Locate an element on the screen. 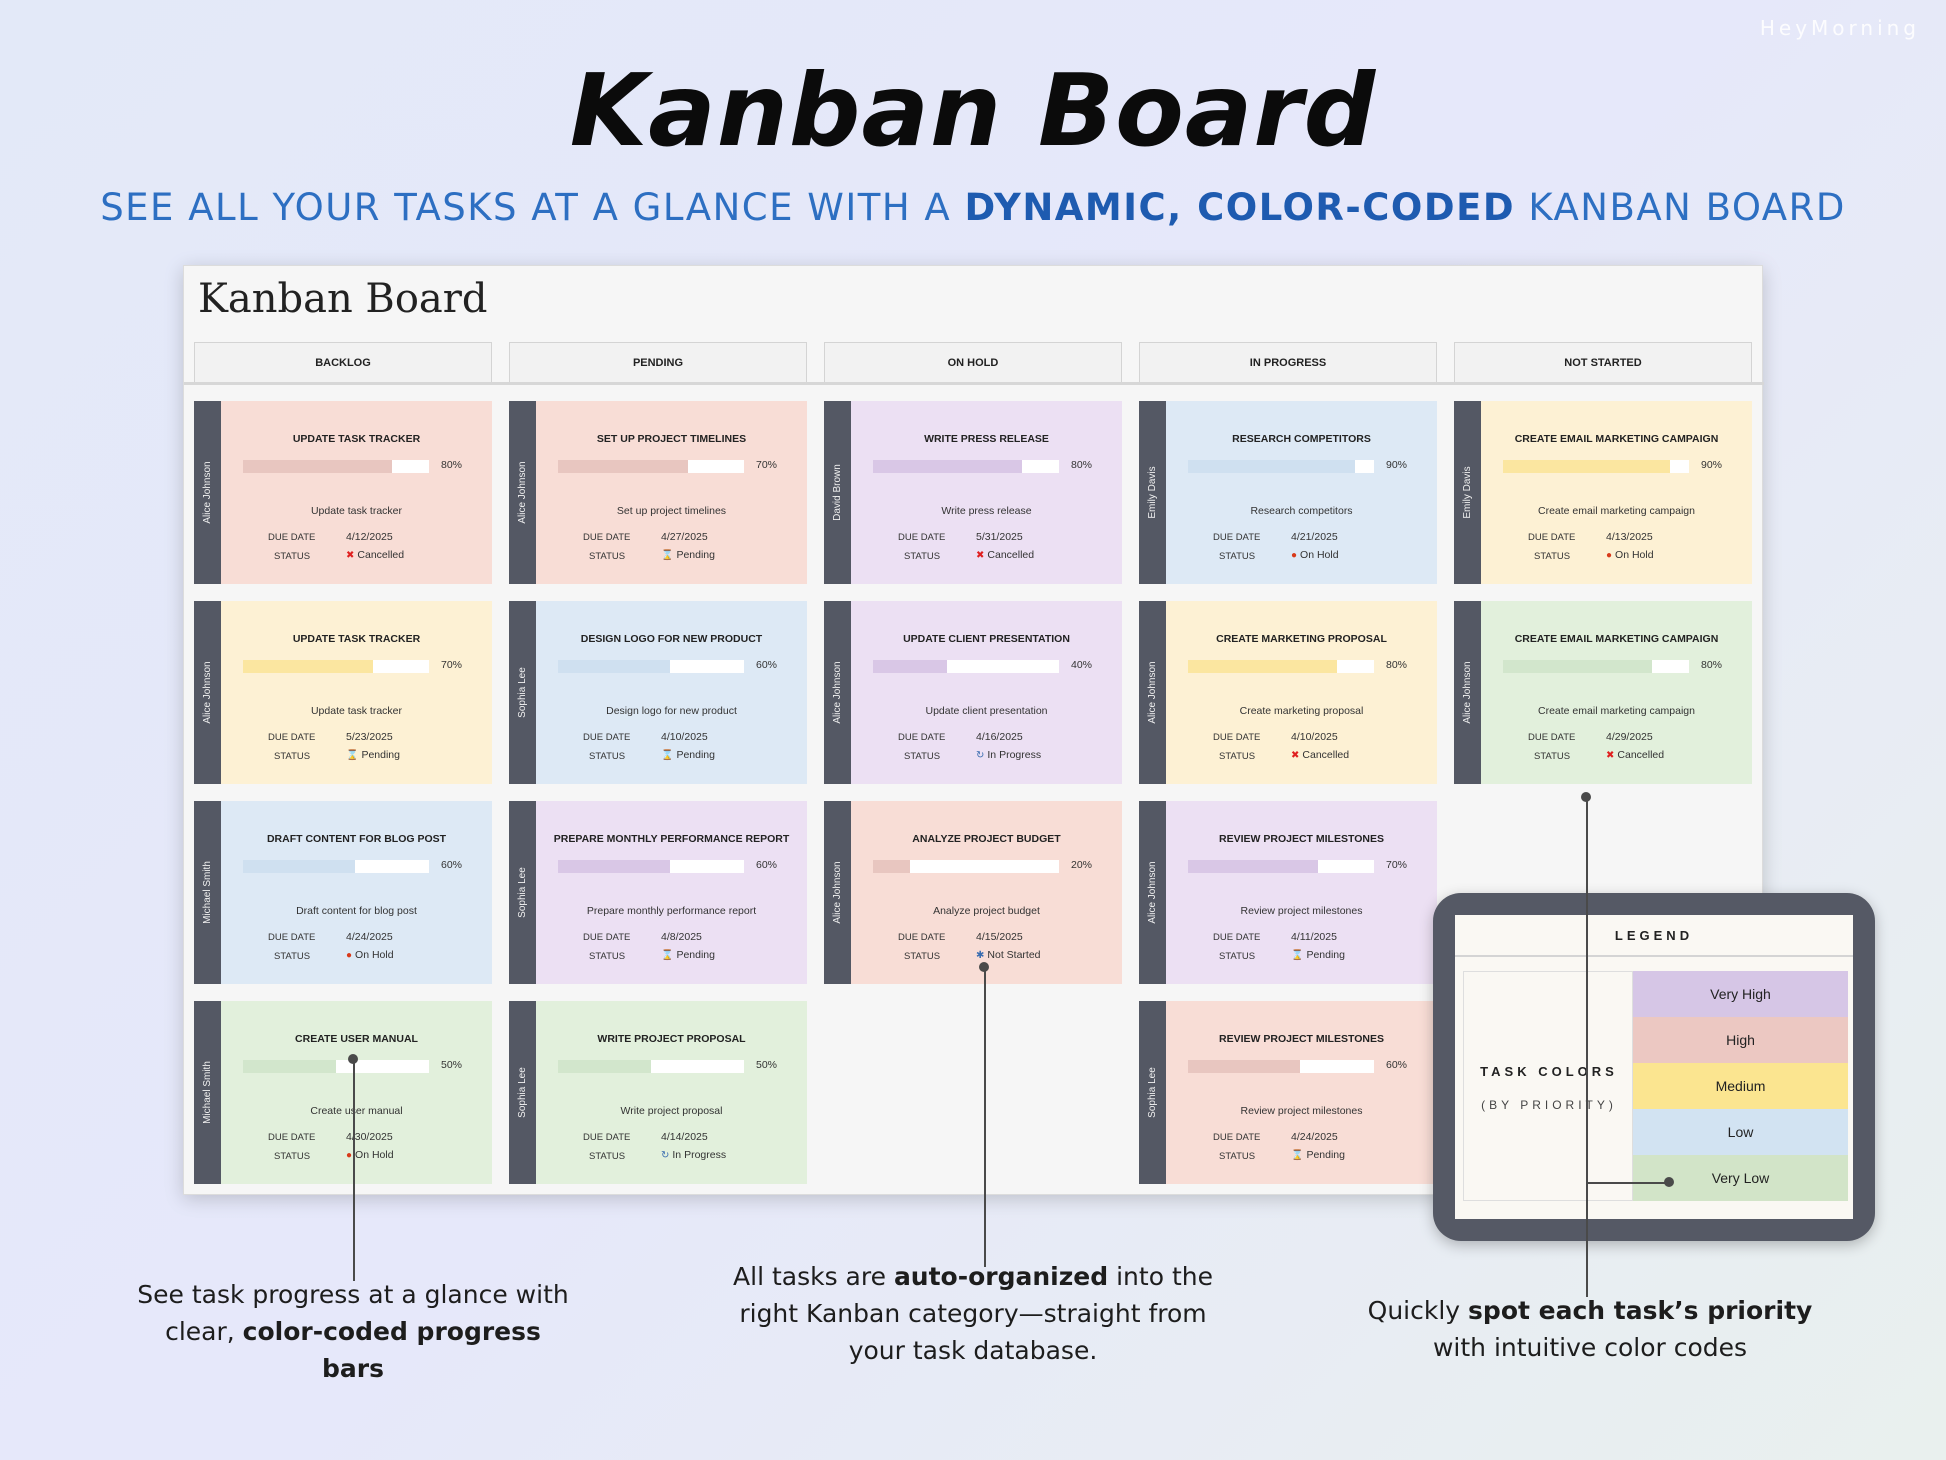 The width and height of the screenshot is (1946, 1460). assignee-bar: Emily Davis is located at coordinates (1152, 492).